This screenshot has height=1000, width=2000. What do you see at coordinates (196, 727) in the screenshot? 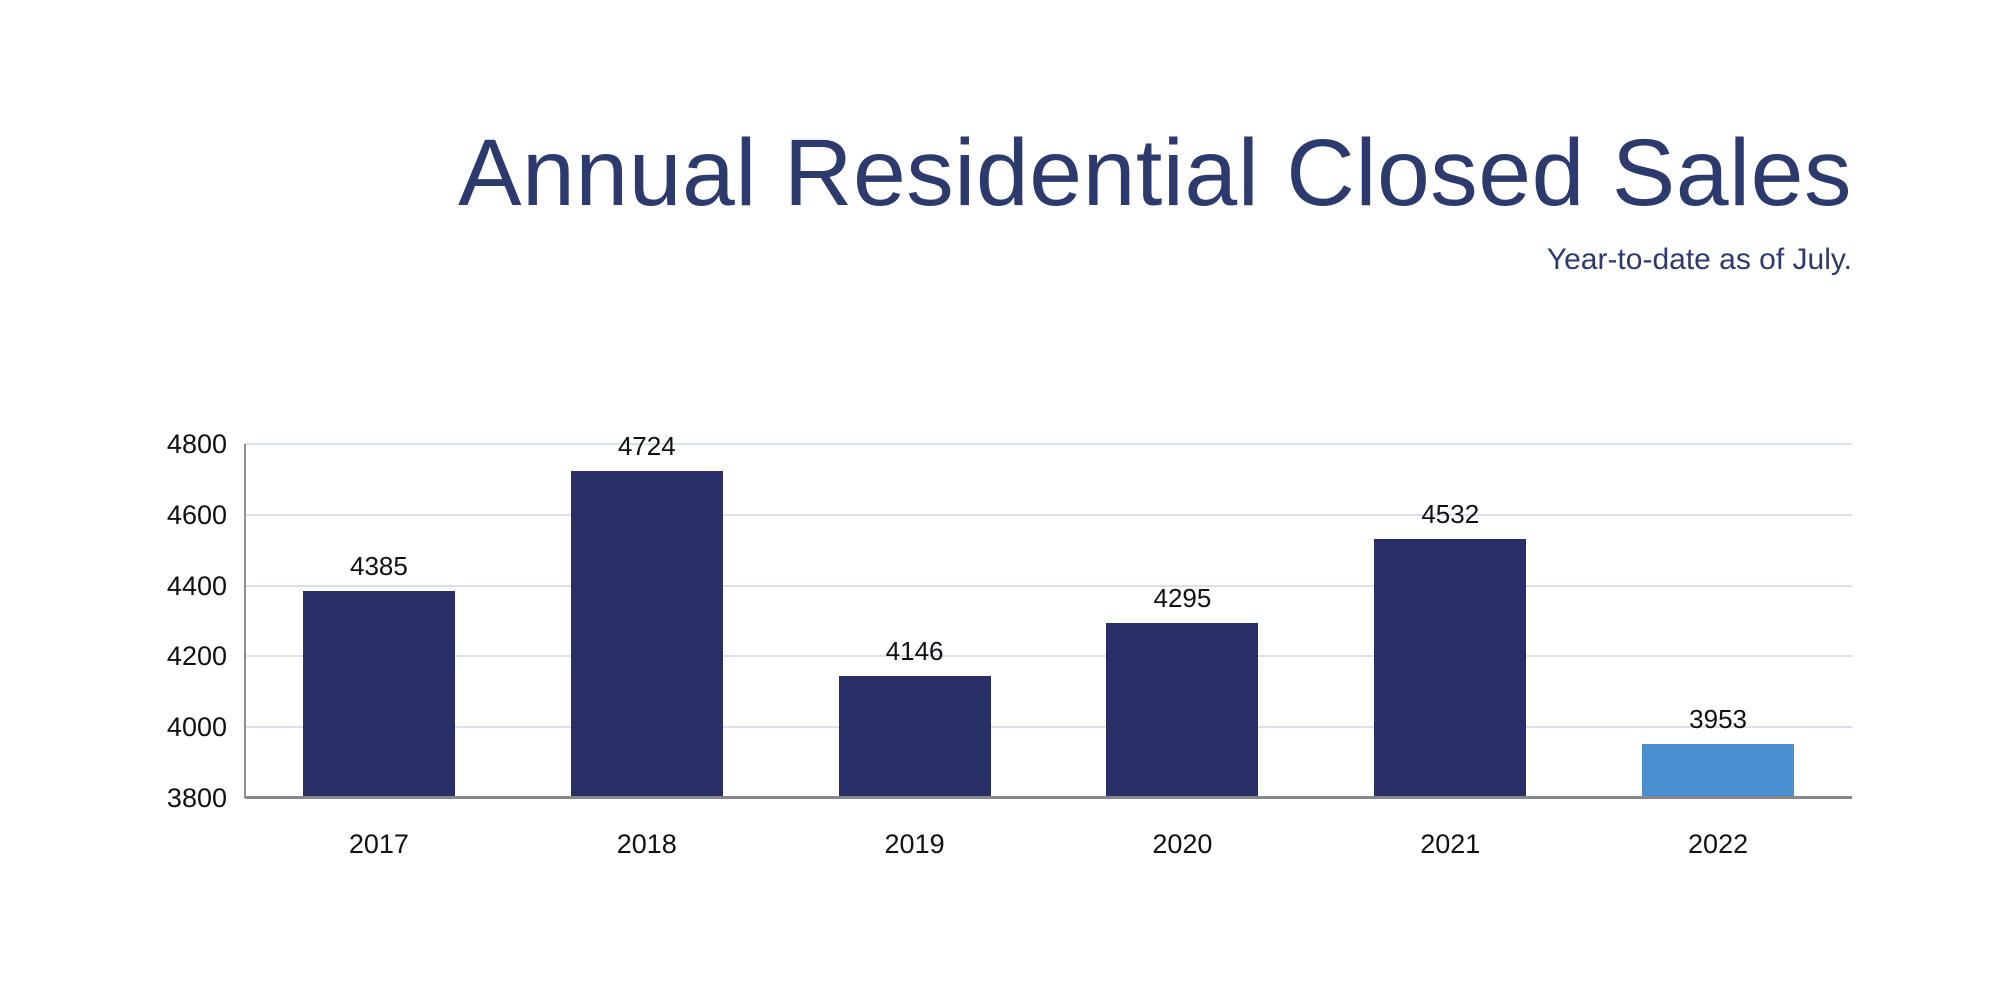
I see `y-tick-label-4000: 4000` at bounding box center [196, 727].